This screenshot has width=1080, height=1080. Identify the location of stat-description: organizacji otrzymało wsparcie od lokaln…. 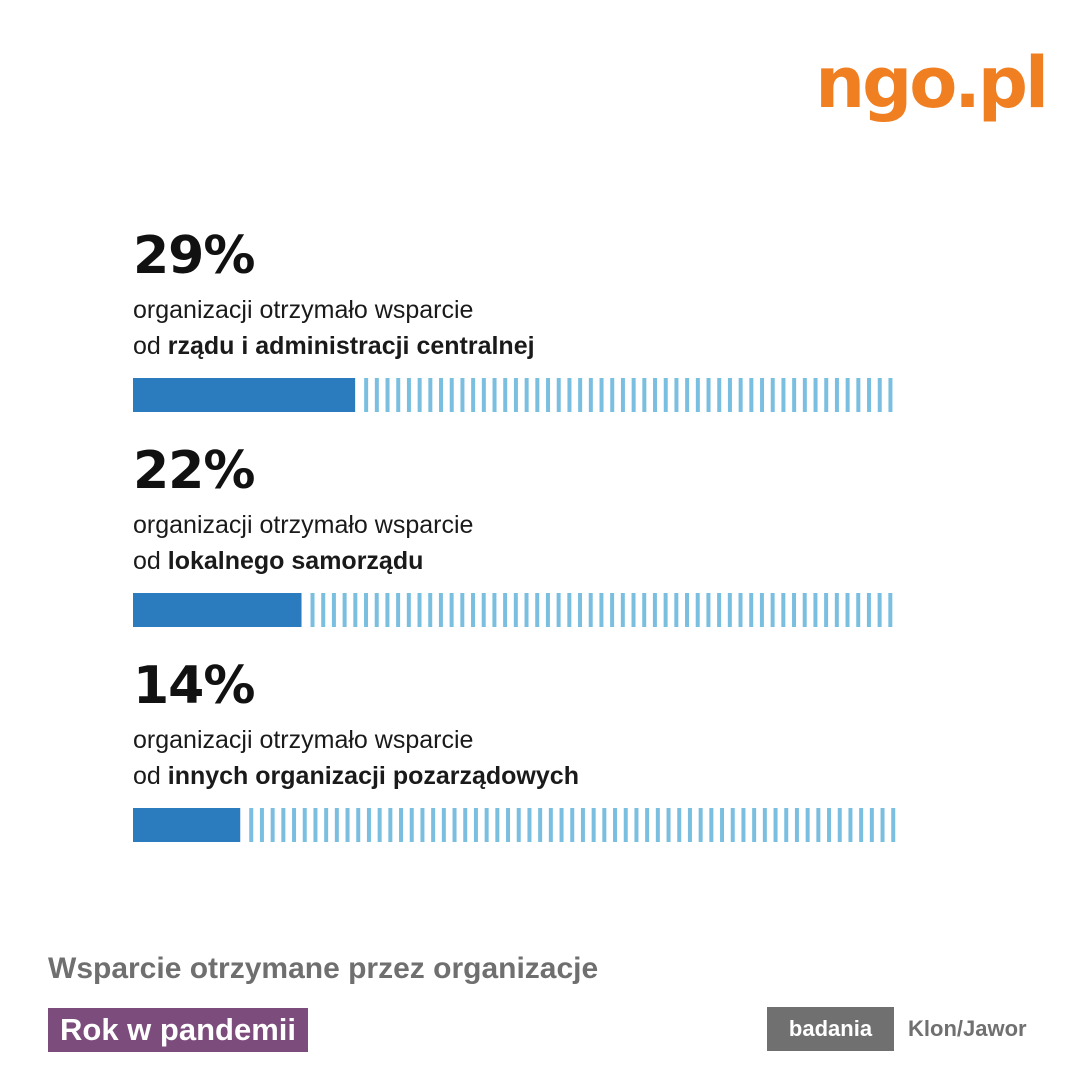
(518, 543).